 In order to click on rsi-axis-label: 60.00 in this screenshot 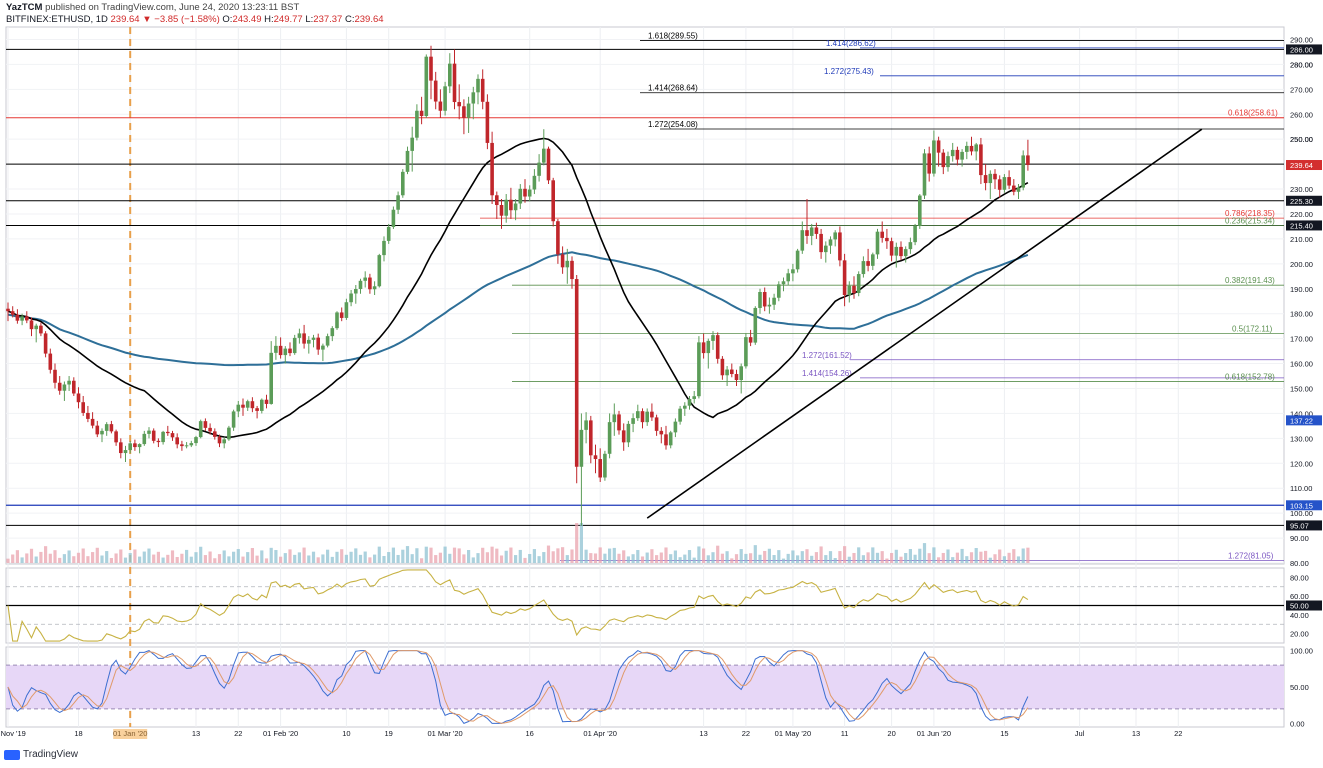, I will do `click(1299, 596)`.